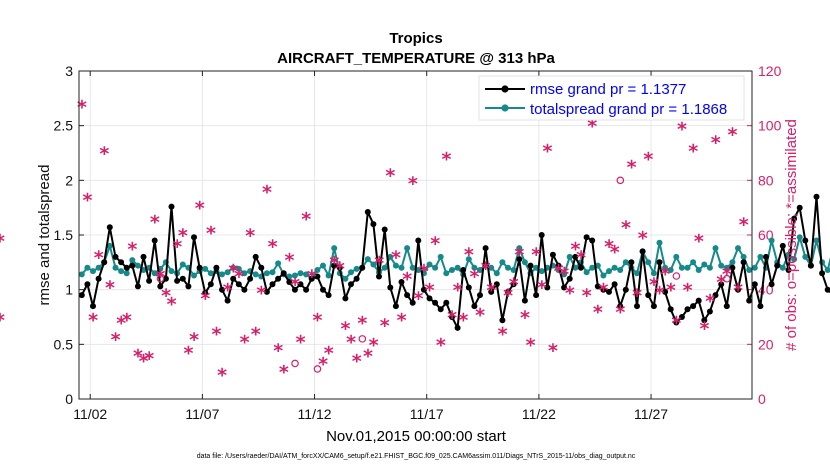  I want to click on legend-rmse-label: rmse grand pr = 1.1377, so click(608, 89).